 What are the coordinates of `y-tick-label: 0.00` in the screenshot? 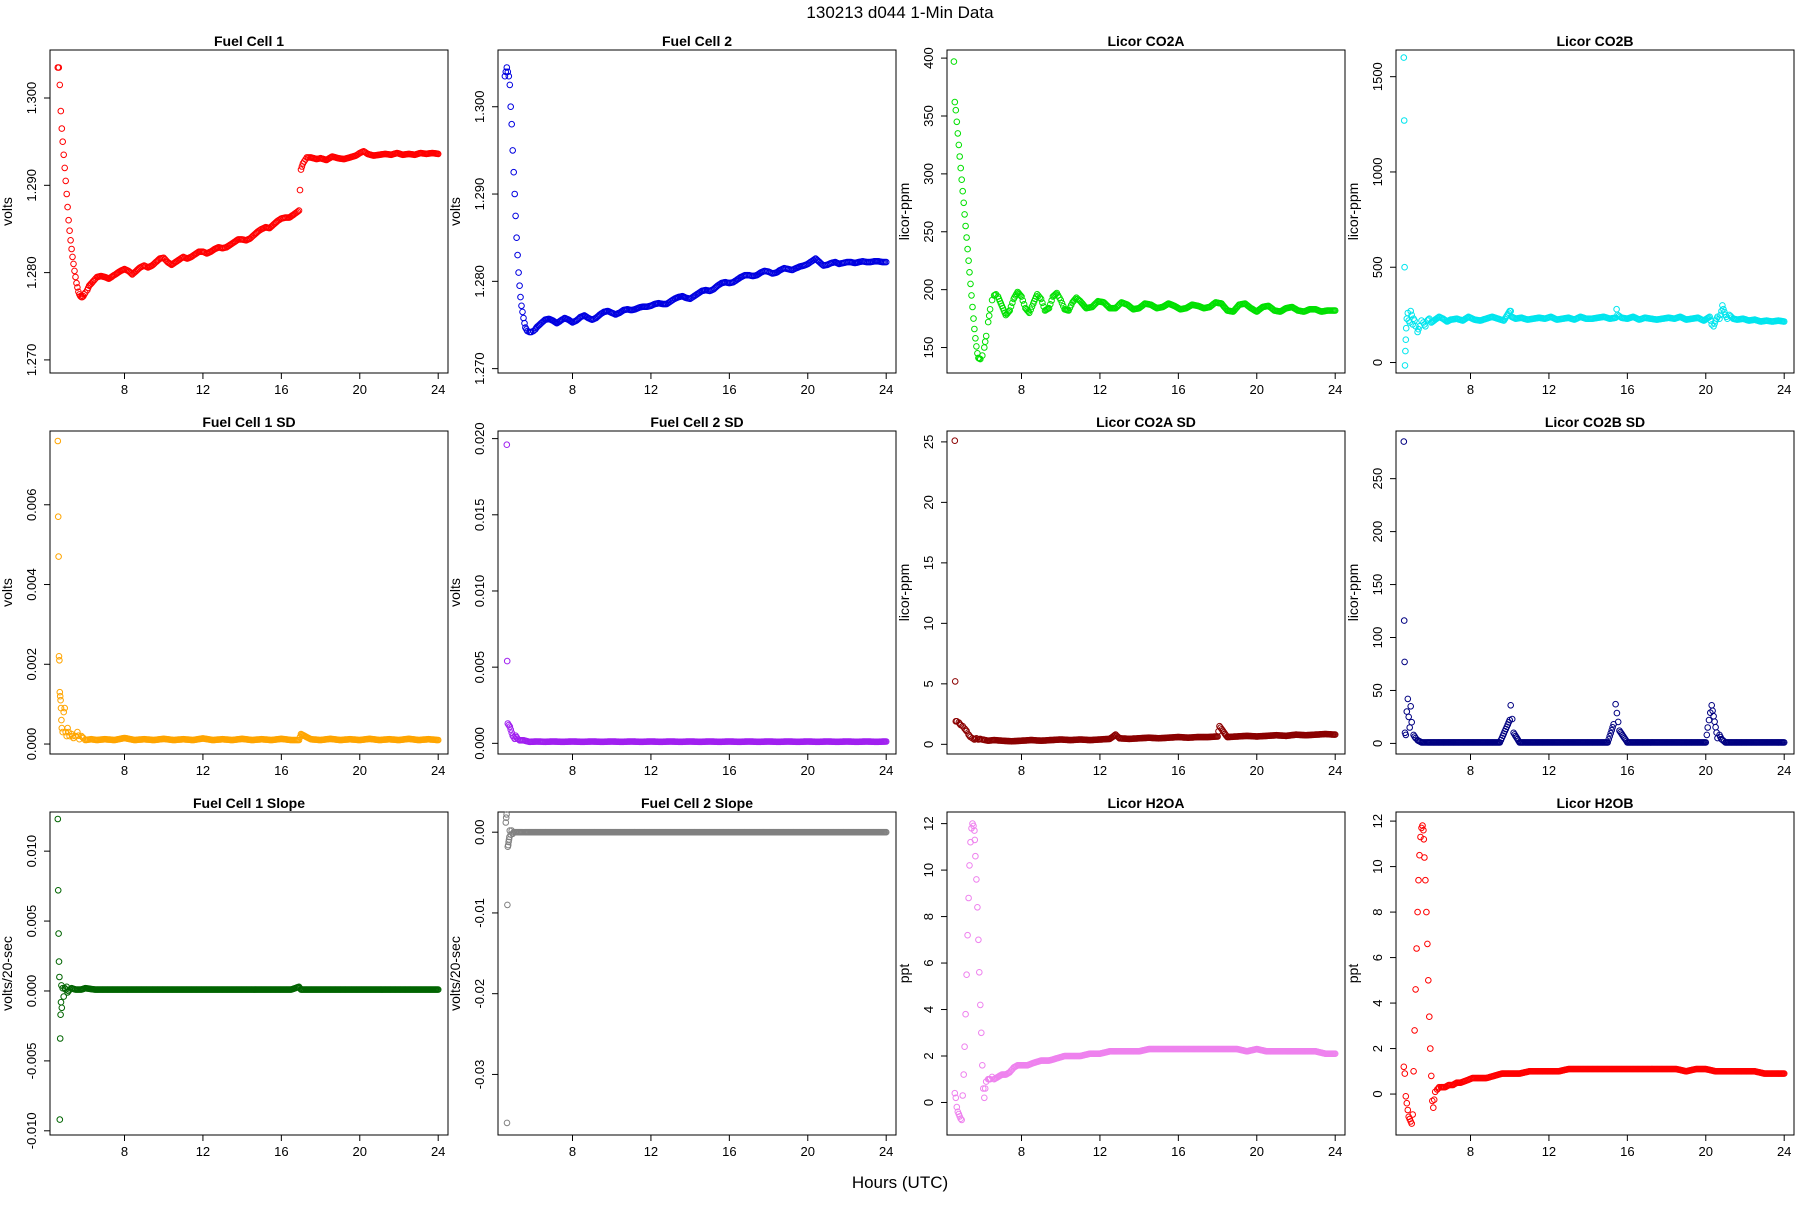 It's located at (479, 832).